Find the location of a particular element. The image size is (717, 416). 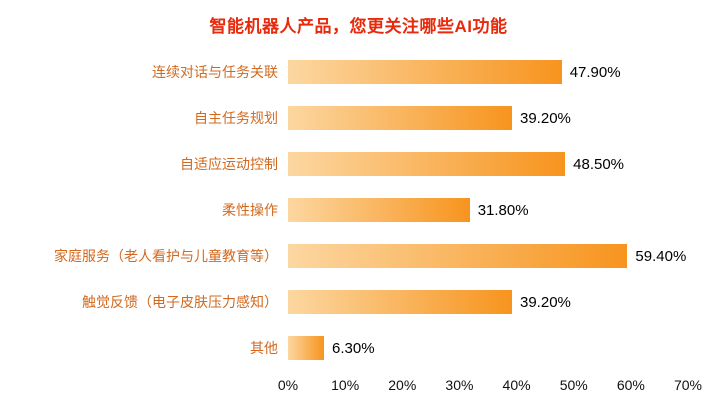

bar-row: 自适应运动控制 48.50% is located at coordinates (358, 164).